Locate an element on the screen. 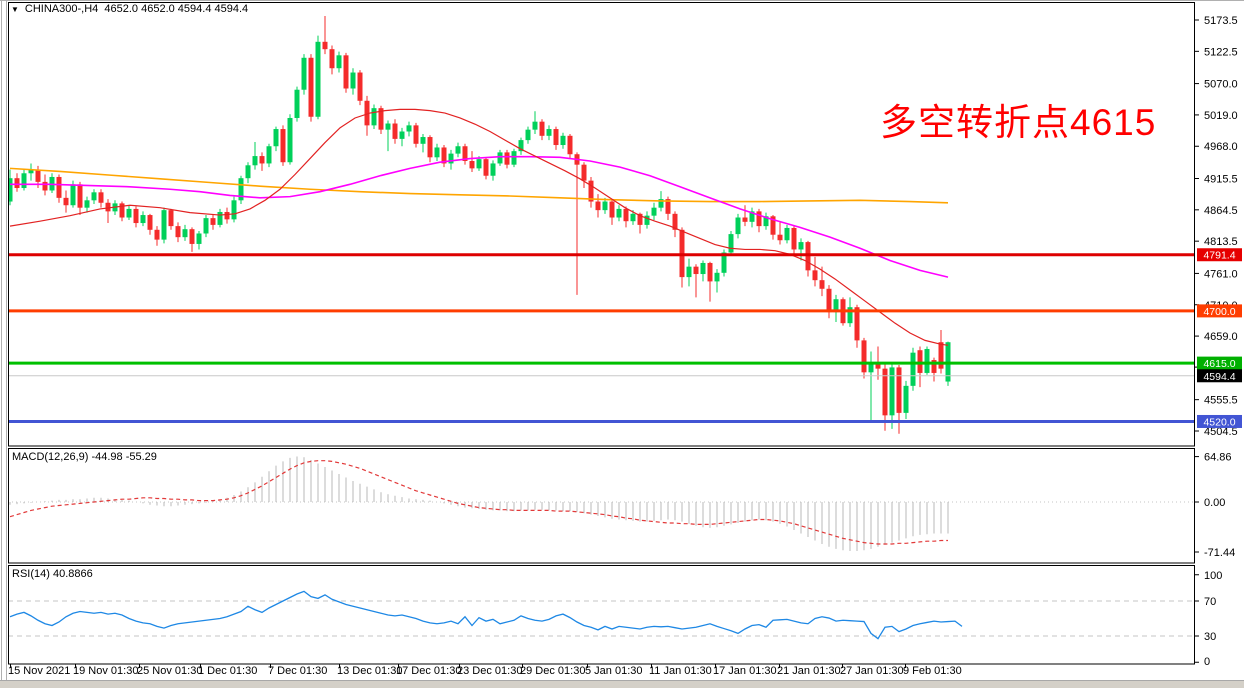 The height and width of the screenshot is (688, 1244). macd-signal-line is located at coordinates (478, 502).